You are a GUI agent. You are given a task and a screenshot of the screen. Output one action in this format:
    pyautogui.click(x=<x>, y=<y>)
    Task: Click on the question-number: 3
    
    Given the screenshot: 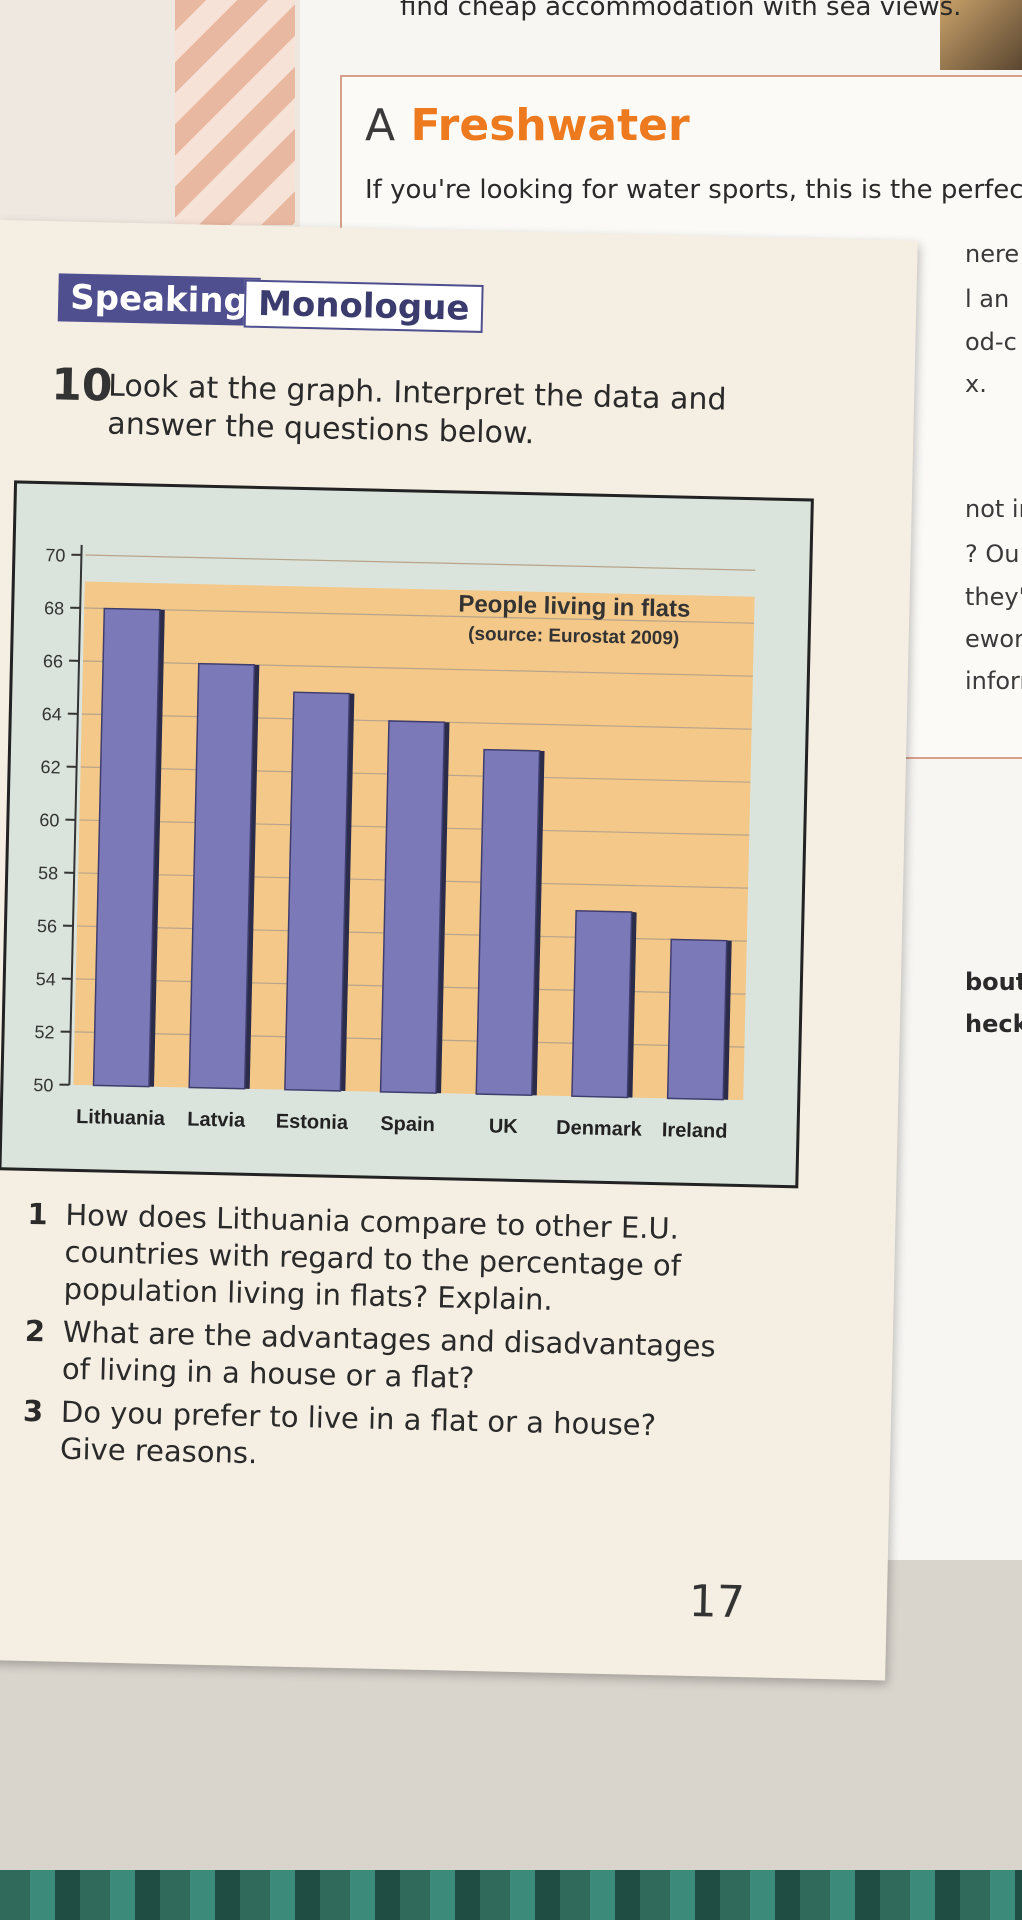 What is the action you would take?
    pyautogui.click(x=33, y=1411)
    